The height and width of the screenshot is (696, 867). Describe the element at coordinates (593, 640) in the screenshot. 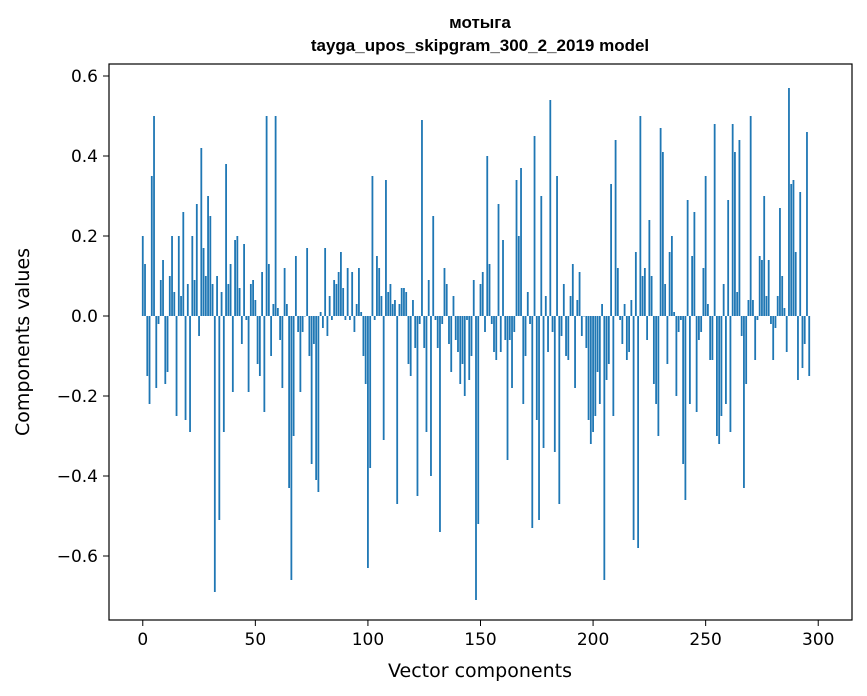

I see `x-tick-label: 200` at that location.